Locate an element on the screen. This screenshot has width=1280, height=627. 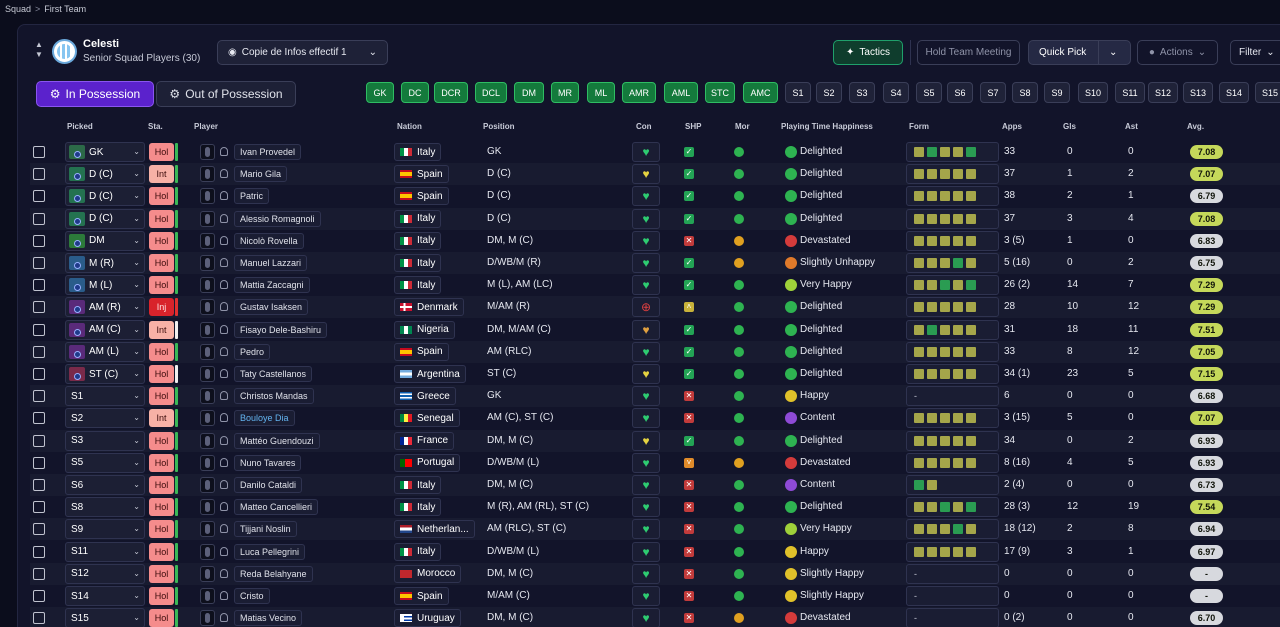
col-ast: Ast is located at coordinates (1131, 126).